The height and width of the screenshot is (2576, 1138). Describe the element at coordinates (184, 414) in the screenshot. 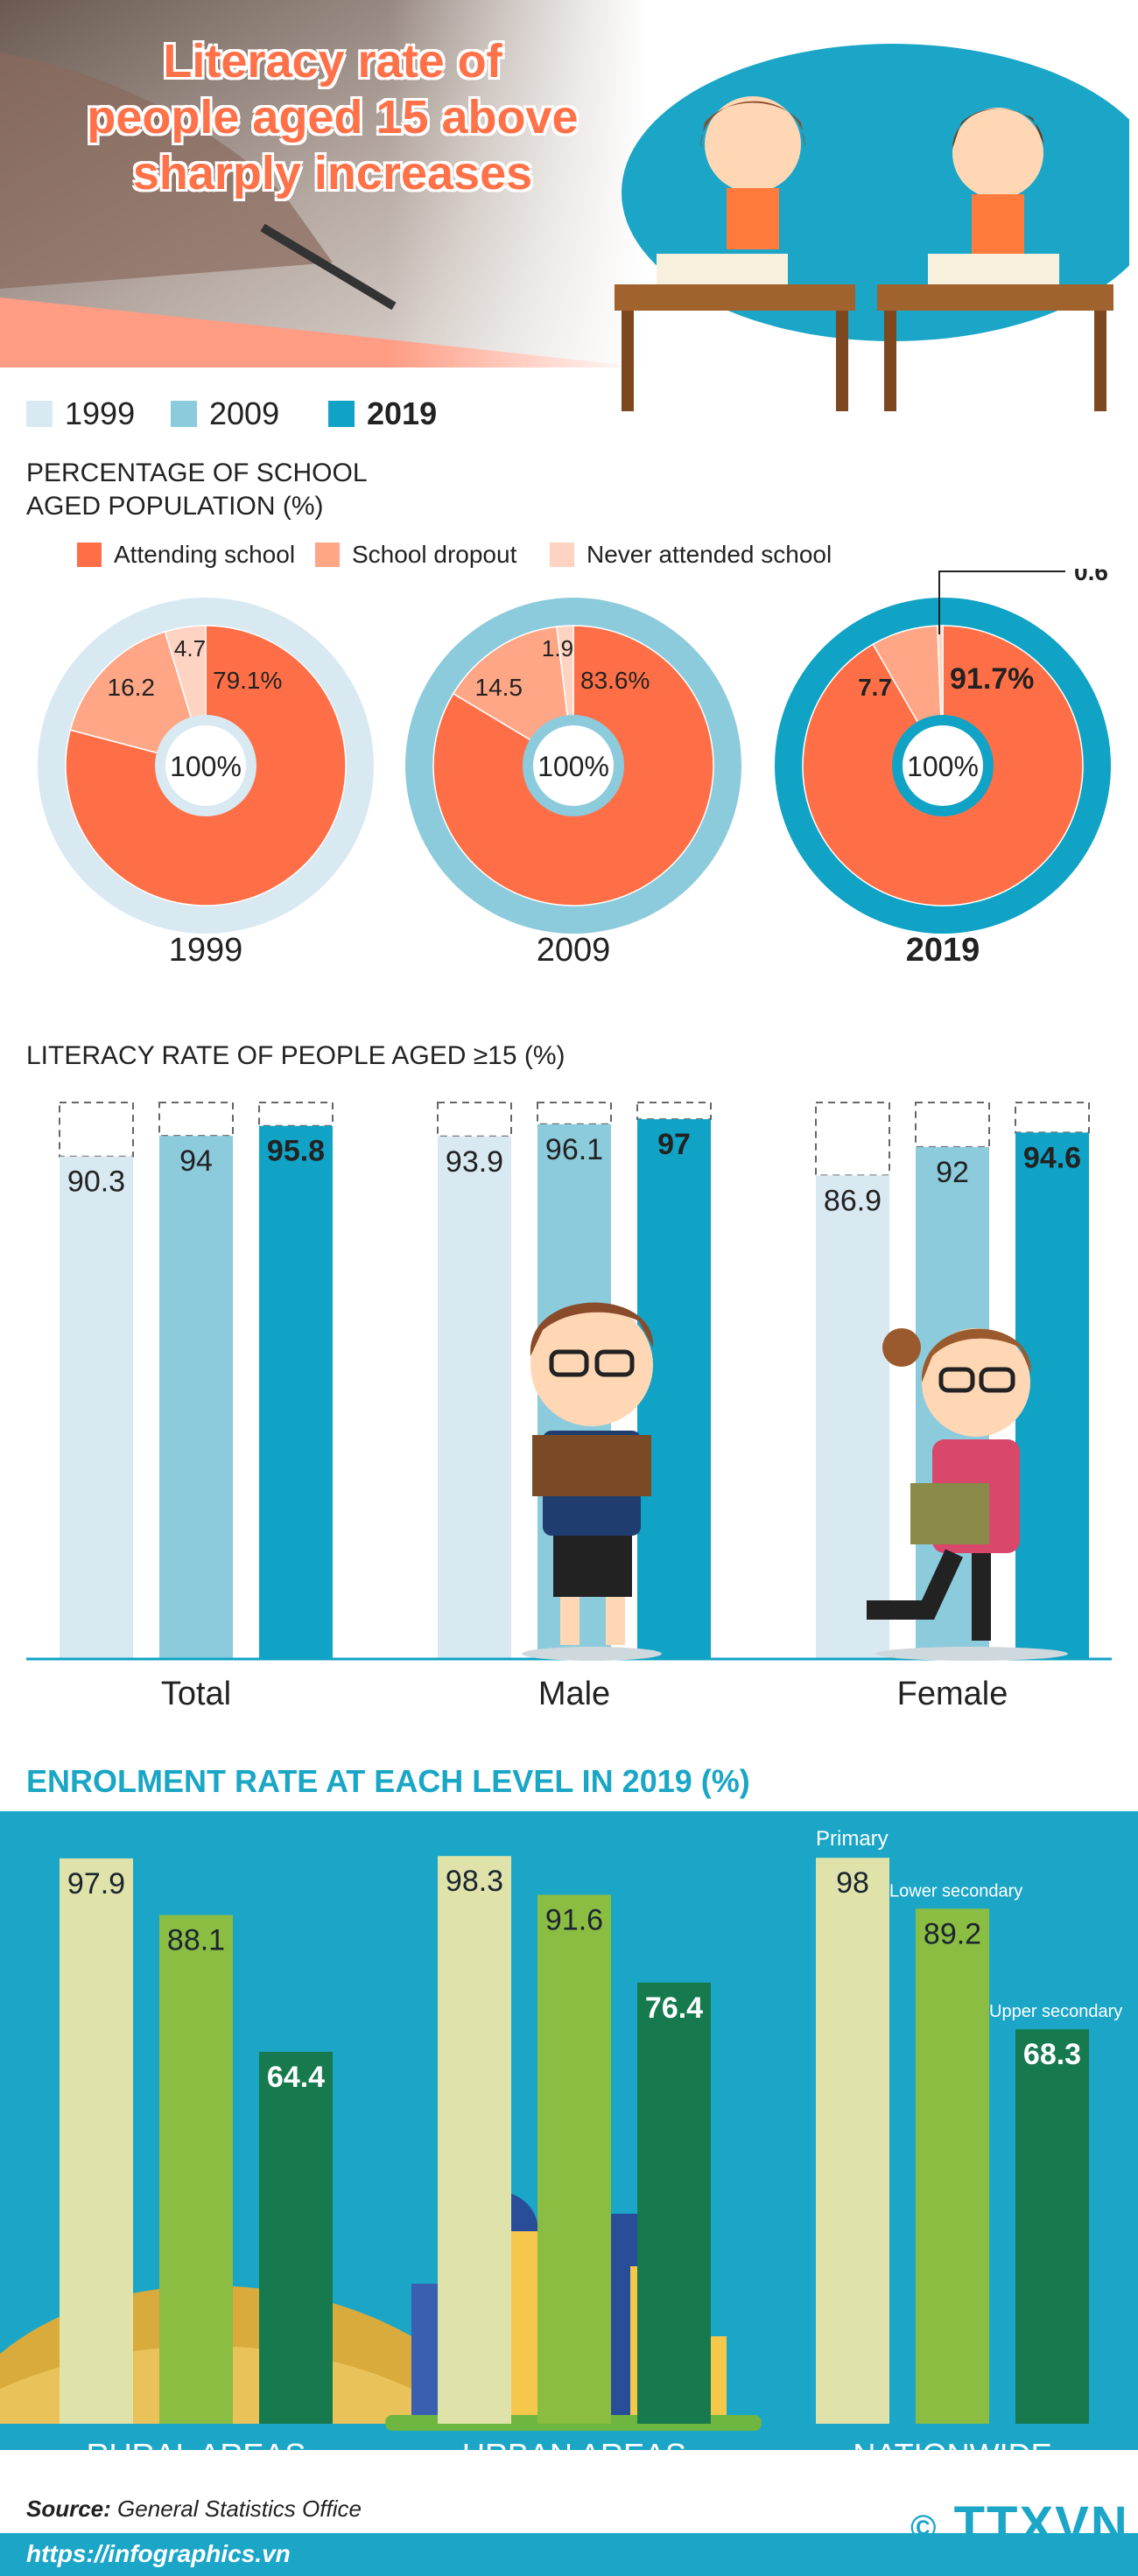

I see `legend-swatch-2009` at that location.